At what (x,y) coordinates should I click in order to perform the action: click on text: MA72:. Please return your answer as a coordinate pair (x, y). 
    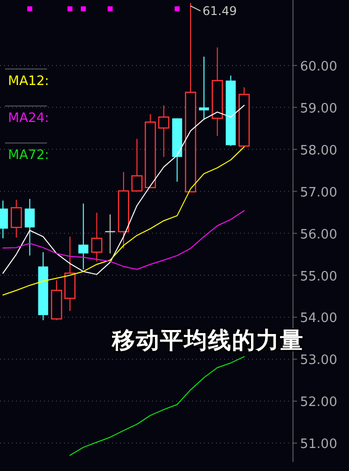
    Looking at the image, I should click on (29, 155).